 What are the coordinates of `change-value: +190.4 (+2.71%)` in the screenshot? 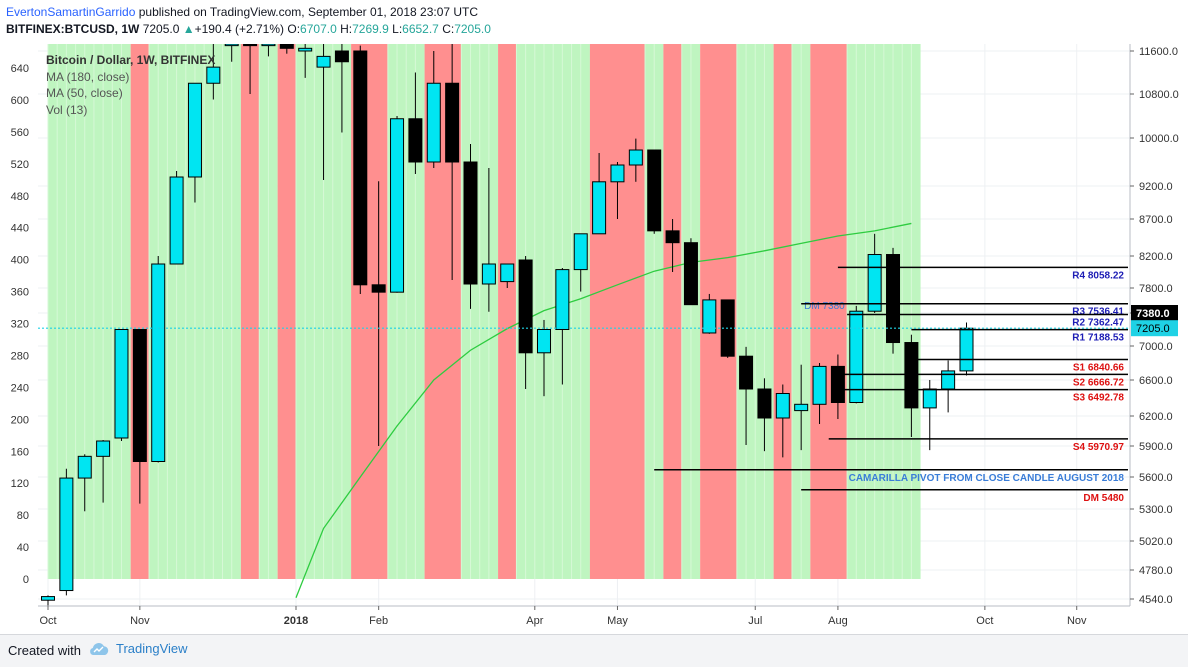 It's located at (239, 29).